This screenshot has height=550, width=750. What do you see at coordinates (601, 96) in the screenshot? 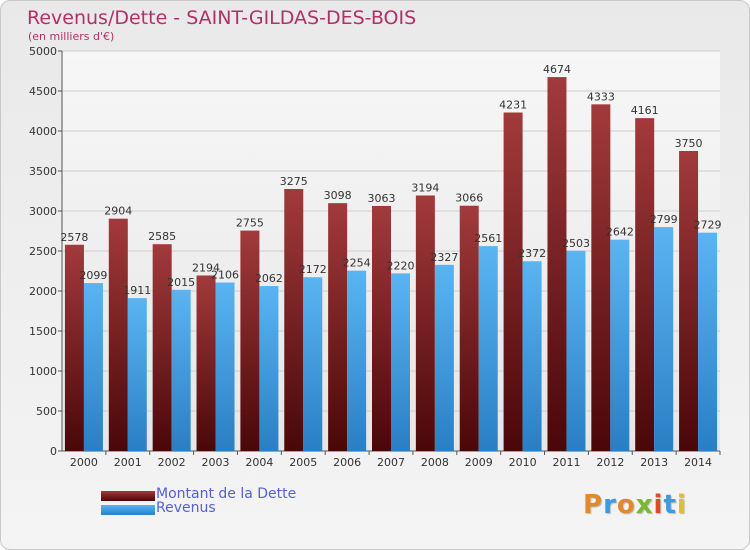
I see `value-label-dette: 4333` at bounding box center [601, 96].